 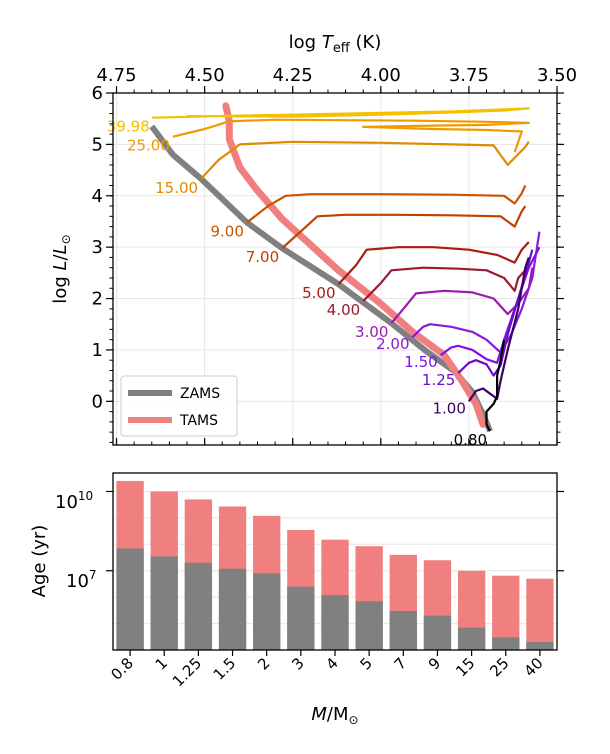 I want to click on hr-xtick-label: 4.75, so click(x=116, y=75).